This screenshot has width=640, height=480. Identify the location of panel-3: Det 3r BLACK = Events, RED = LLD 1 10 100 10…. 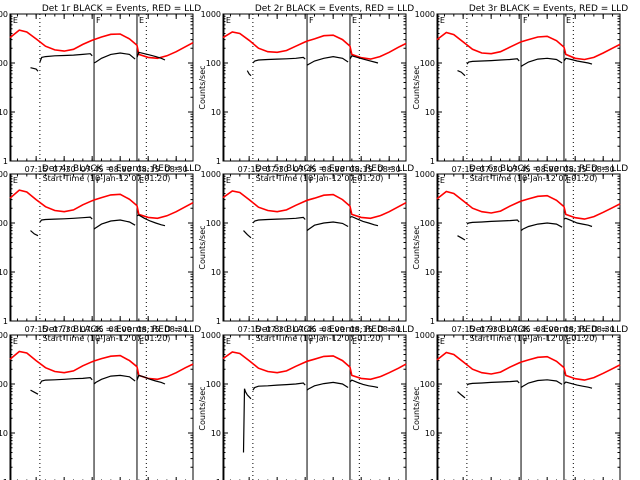
(520, 93).